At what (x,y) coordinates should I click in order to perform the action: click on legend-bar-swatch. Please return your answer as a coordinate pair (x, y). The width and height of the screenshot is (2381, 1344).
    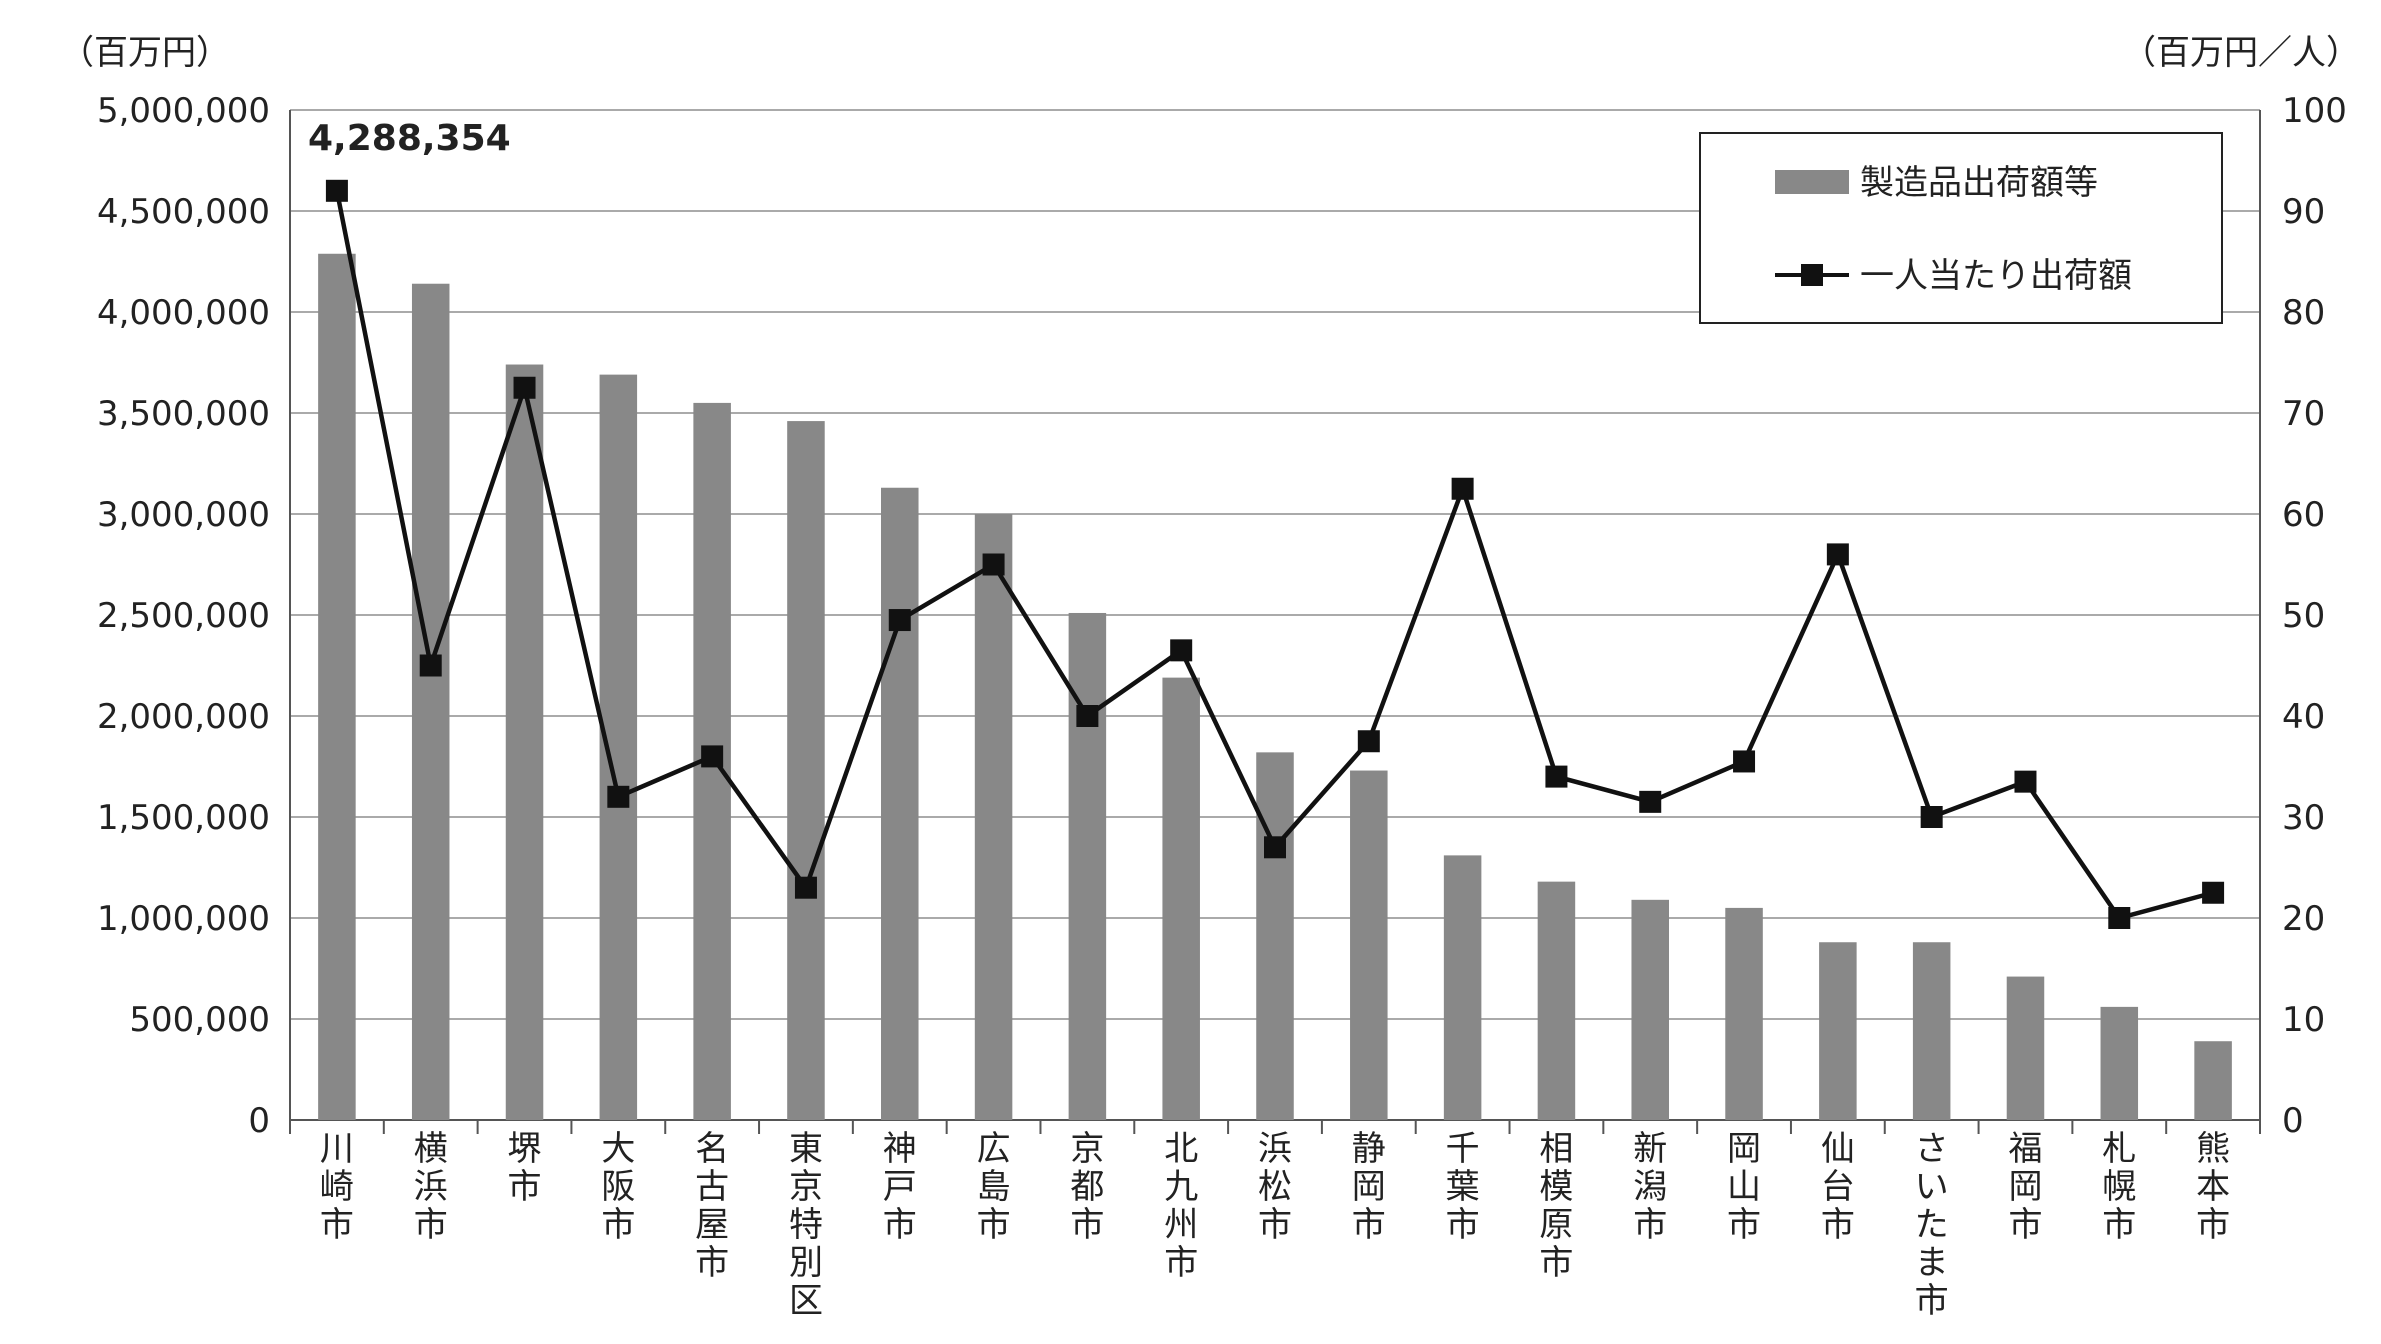
    Looking at the image, I should click on (1812, 182).